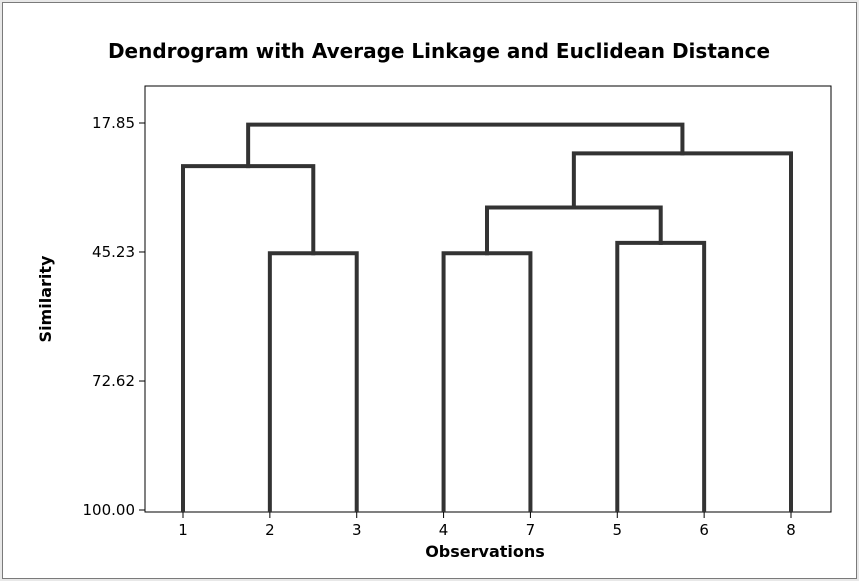 The height and width of the screenshot is (581, 859). I want to click on y-tick-label: 17.85, so click(113, 123).